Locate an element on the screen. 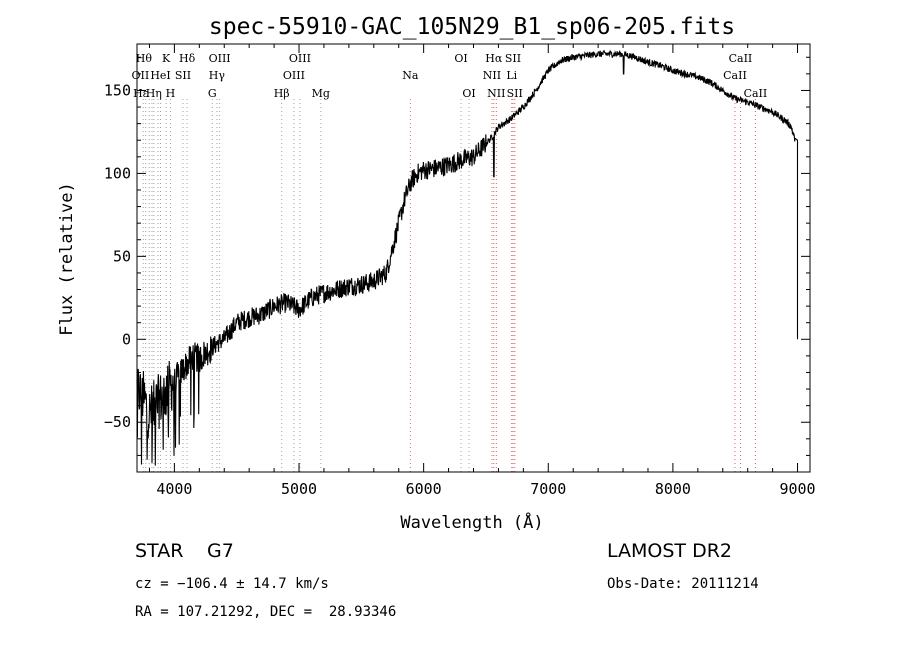 Image resolution: width=900 pixels, height=650 pixels. line-label-25: NII is located at coordinates (496, 93).